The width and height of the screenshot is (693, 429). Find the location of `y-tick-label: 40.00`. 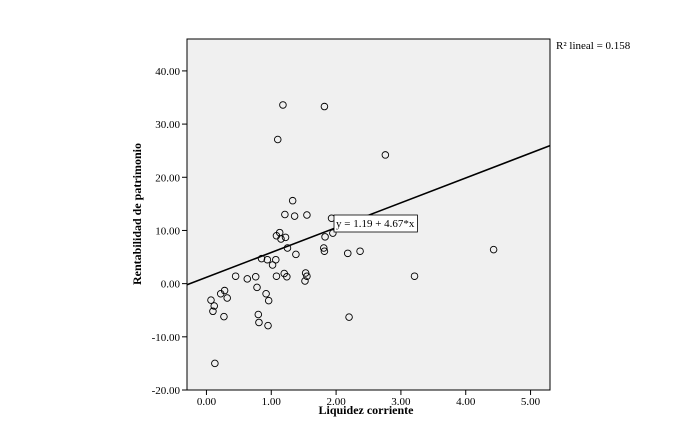

y-tick-label: 40.00 is located at coordinates (167, 72).